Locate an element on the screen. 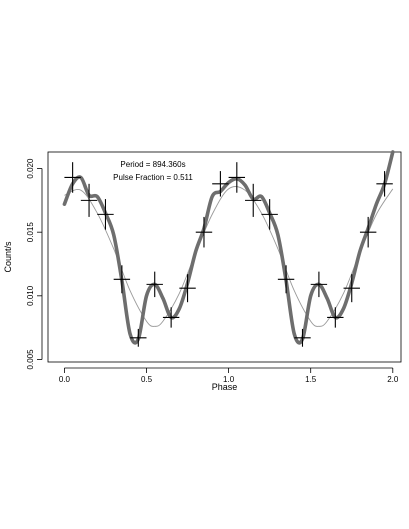 This screenshot has height=529, width=409. y-axis-label: Count/s is located at coordinates (8, 257).